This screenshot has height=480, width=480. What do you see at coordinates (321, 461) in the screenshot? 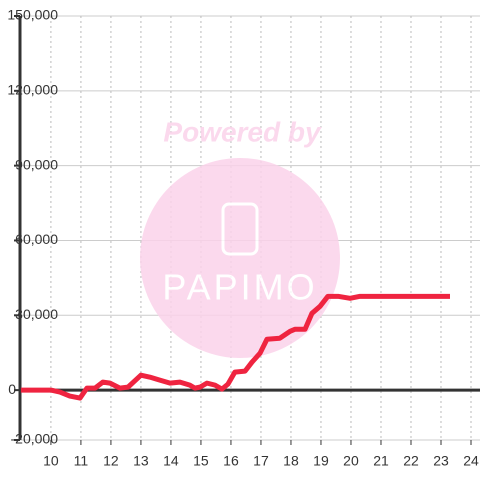
I see `x-tick-label: 19` at bounding box center [321, 461].